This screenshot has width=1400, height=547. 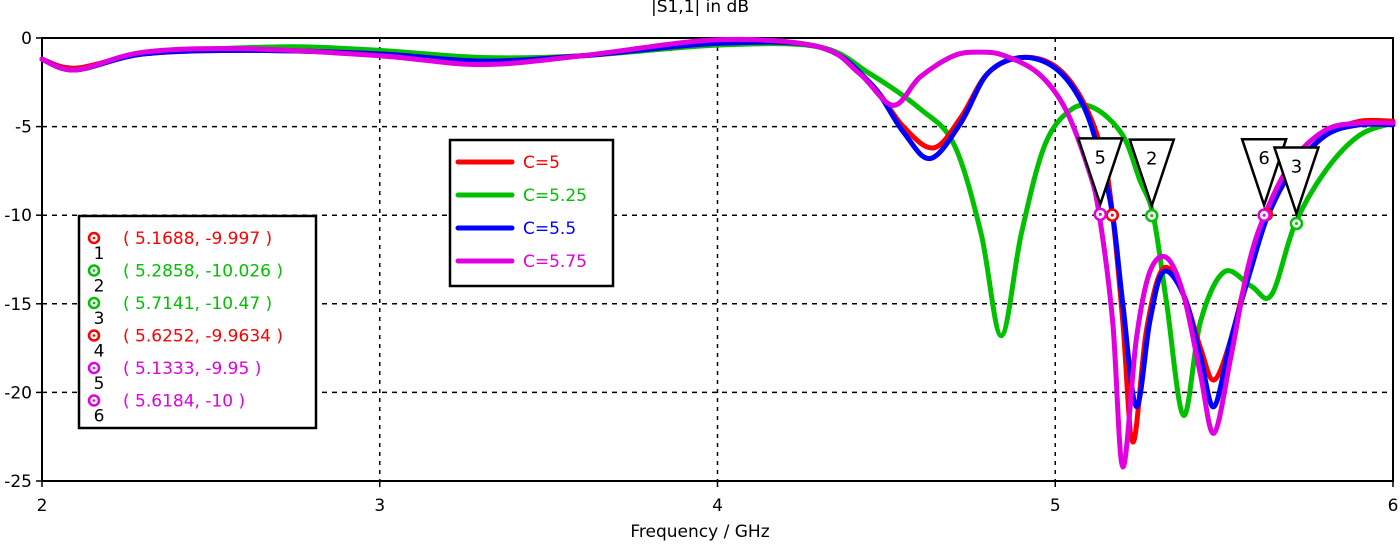 I want to click on marker-value: ( 5.1688, -9.997 ), so click(x=197, y=239).